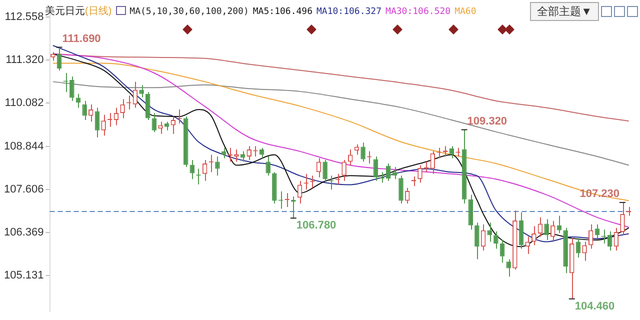 The image size is (640, 320). Describe the element at coordinates (65, 11) in the screenshot. I see `chart-title: 美元日元` at that location.